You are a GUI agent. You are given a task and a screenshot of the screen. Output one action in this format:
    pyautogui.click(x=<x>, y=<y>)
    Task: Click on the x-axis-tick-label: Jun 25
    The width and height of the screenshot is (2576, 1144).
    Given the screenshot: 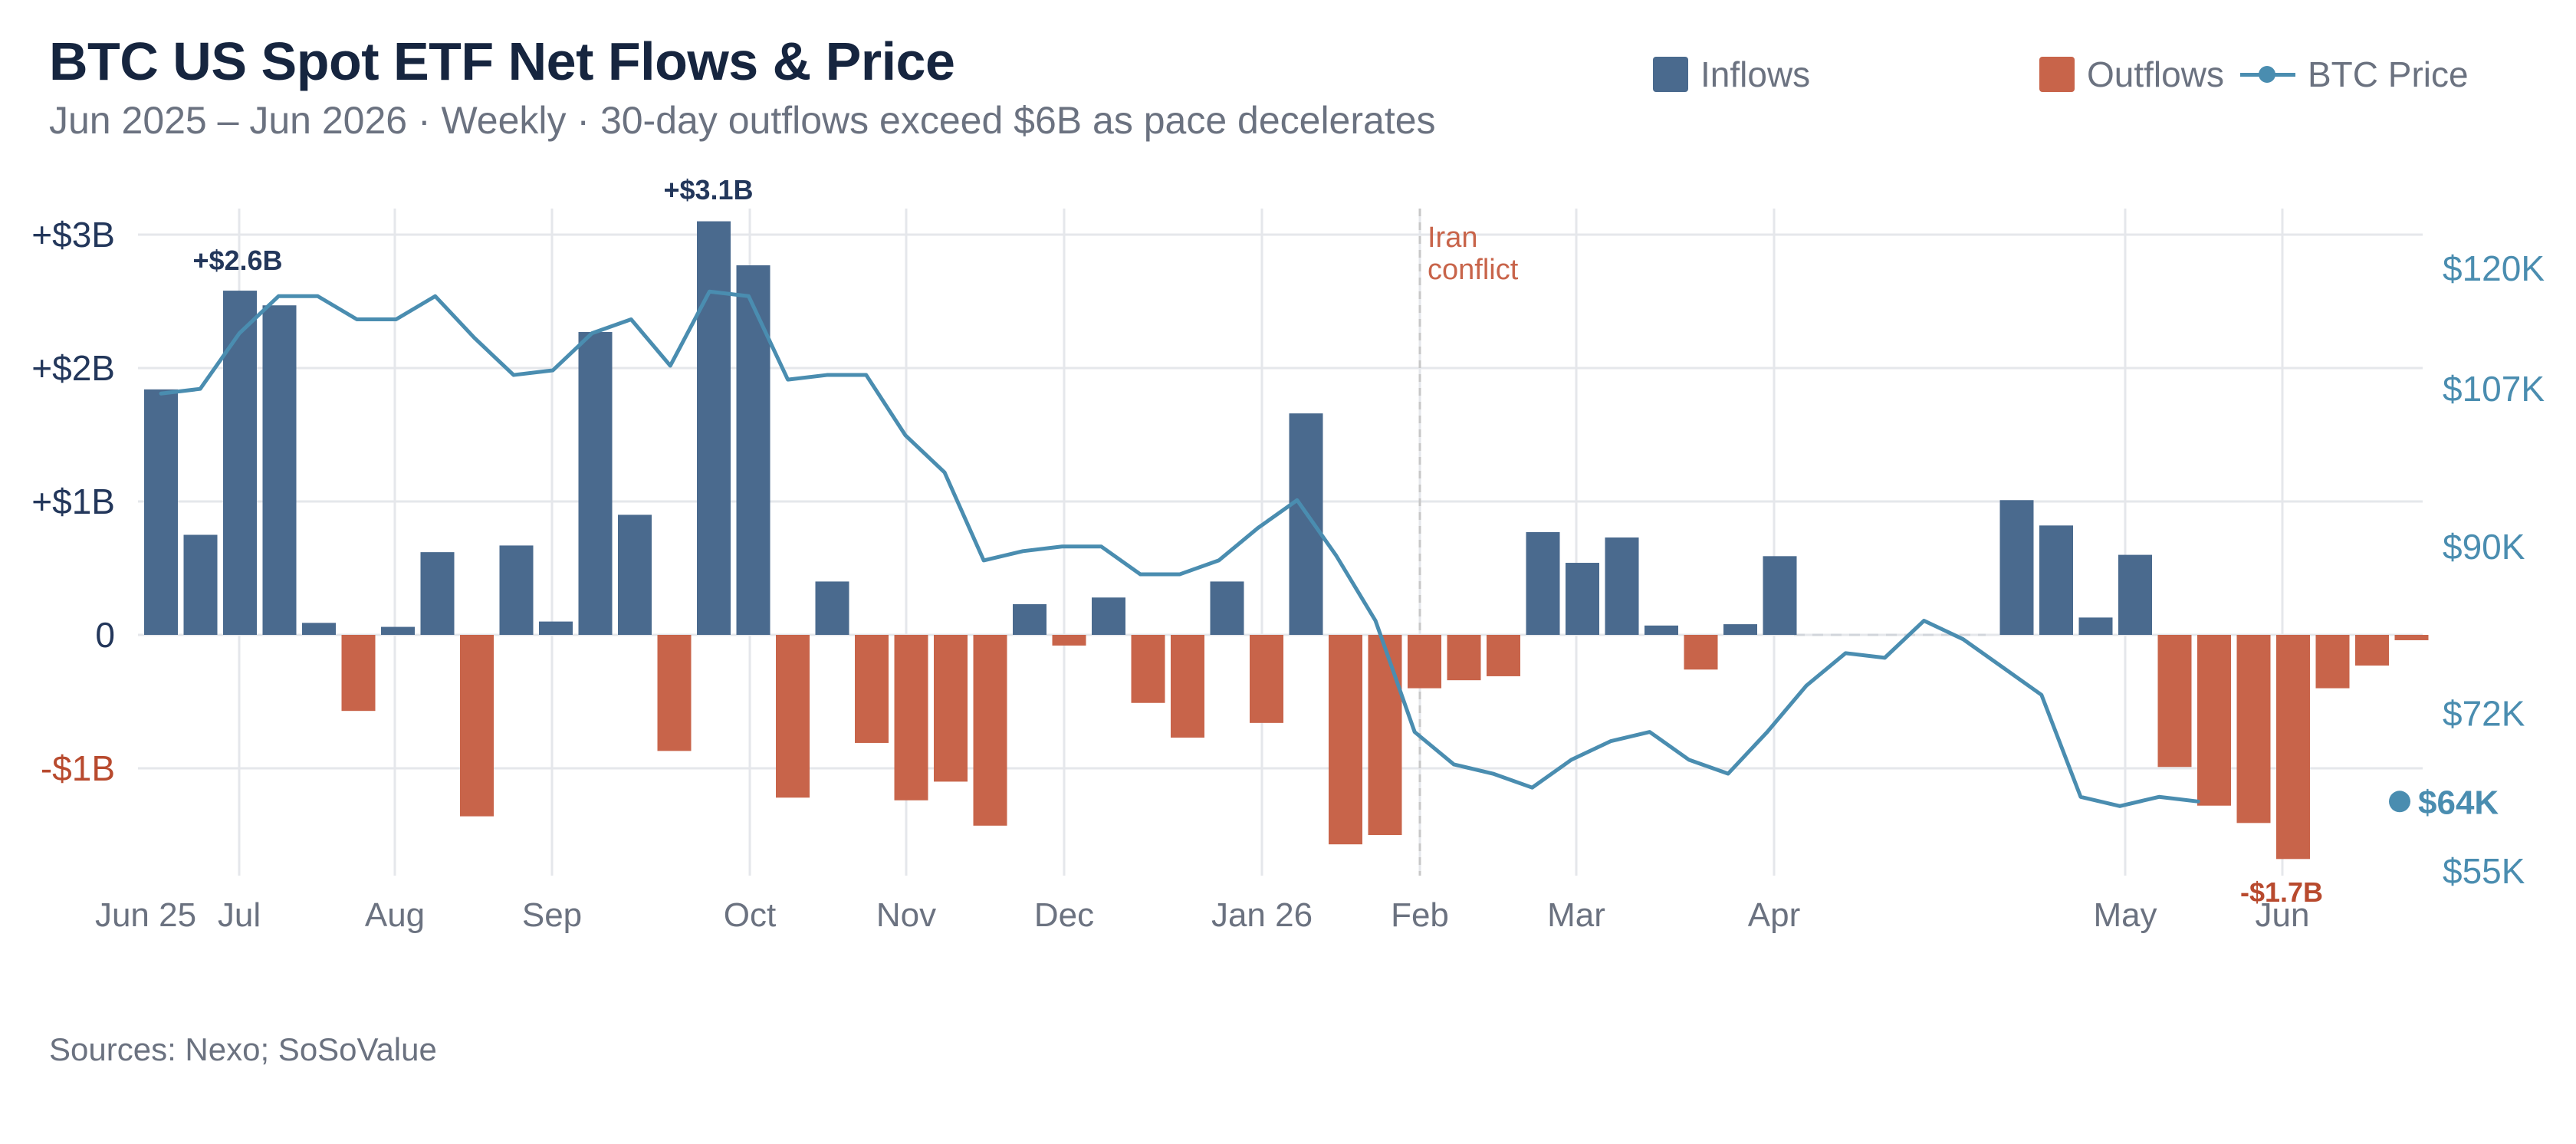 What is the action you would take?
    pyautogui.click(x=146, y=915)
    